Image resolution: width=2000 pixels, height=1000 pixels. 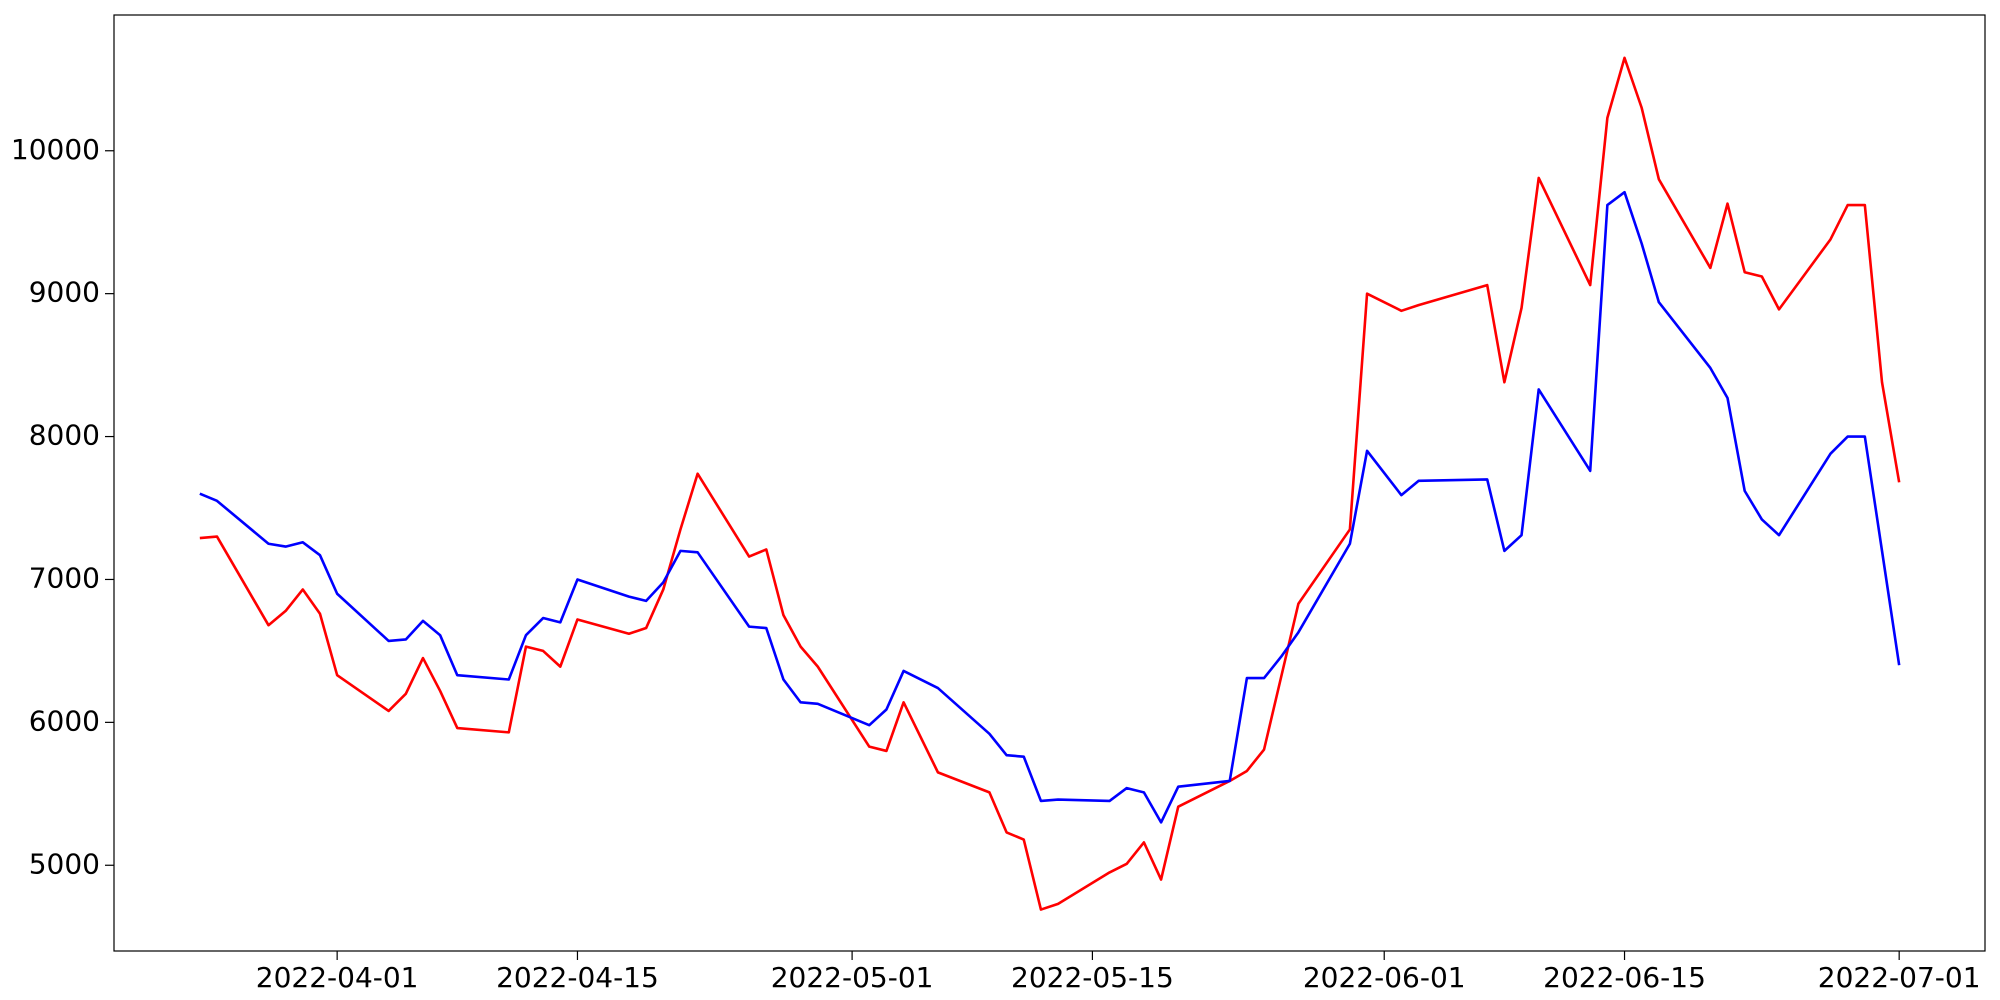 I want to click on x-tick-label: 2022-06-15, so click(x=1624, y=977).